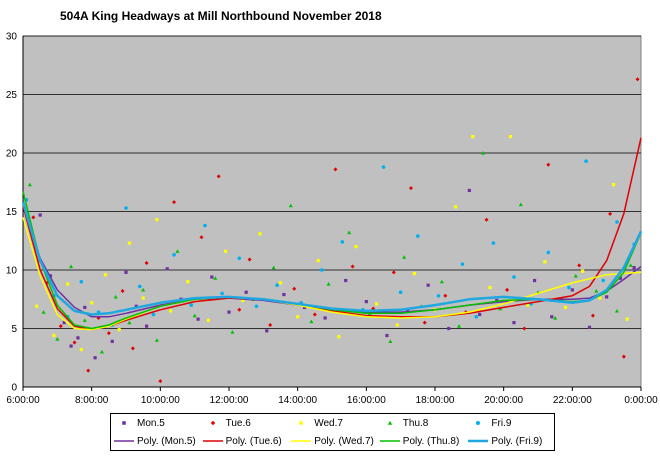  What do you see at coordinates (155, 441) in the screenshot?
I see `legend-item-trendline: Poly. (Mon.5)` at bounding box center [155, 441].